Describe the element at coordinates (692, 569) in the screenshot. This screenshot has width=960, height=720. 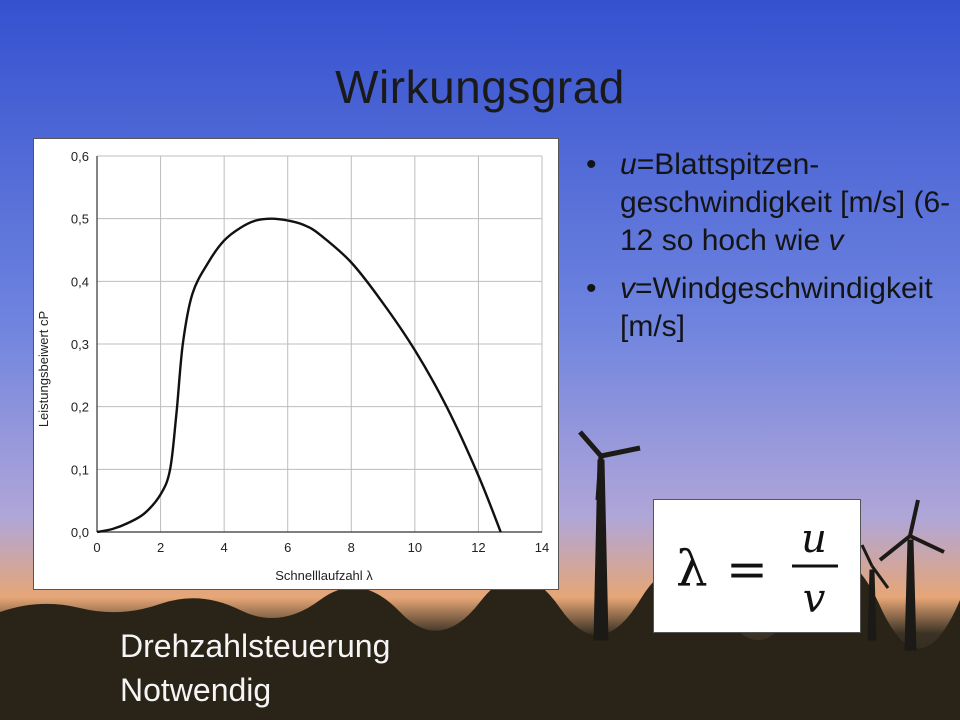
I see `formula-lambda: λ` at that location.